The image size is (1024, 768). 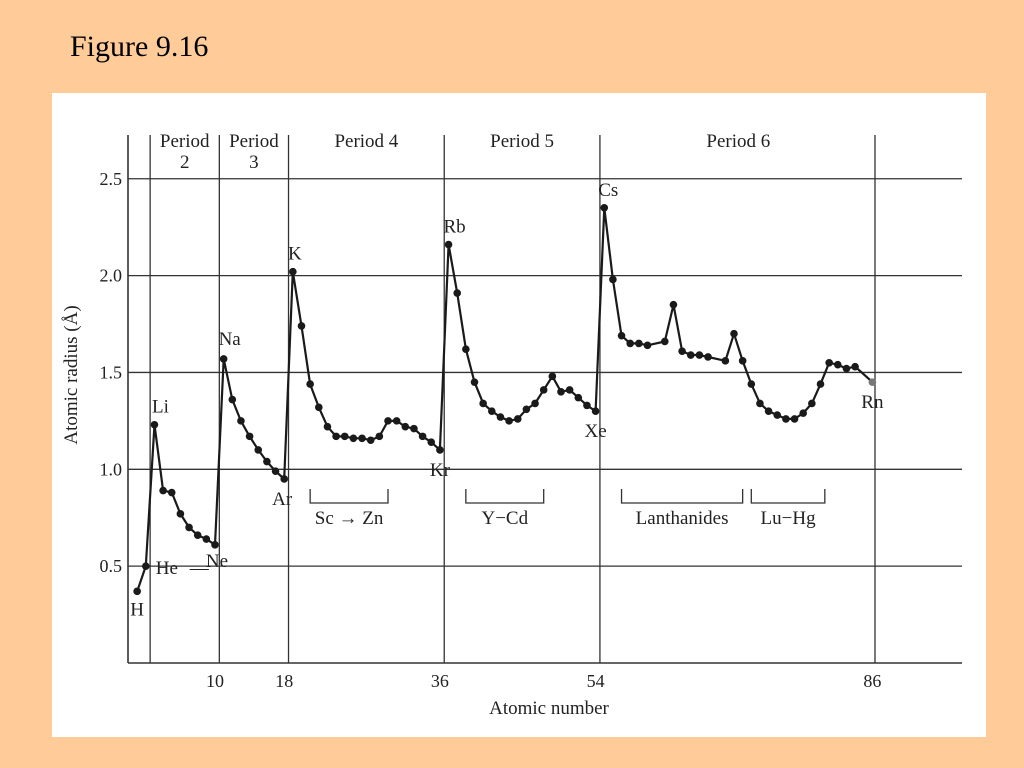 What do you see at coordinates (282, 499) in the screenshot?
I see `annotation-6: Ar` at bounding box center [282, 499].